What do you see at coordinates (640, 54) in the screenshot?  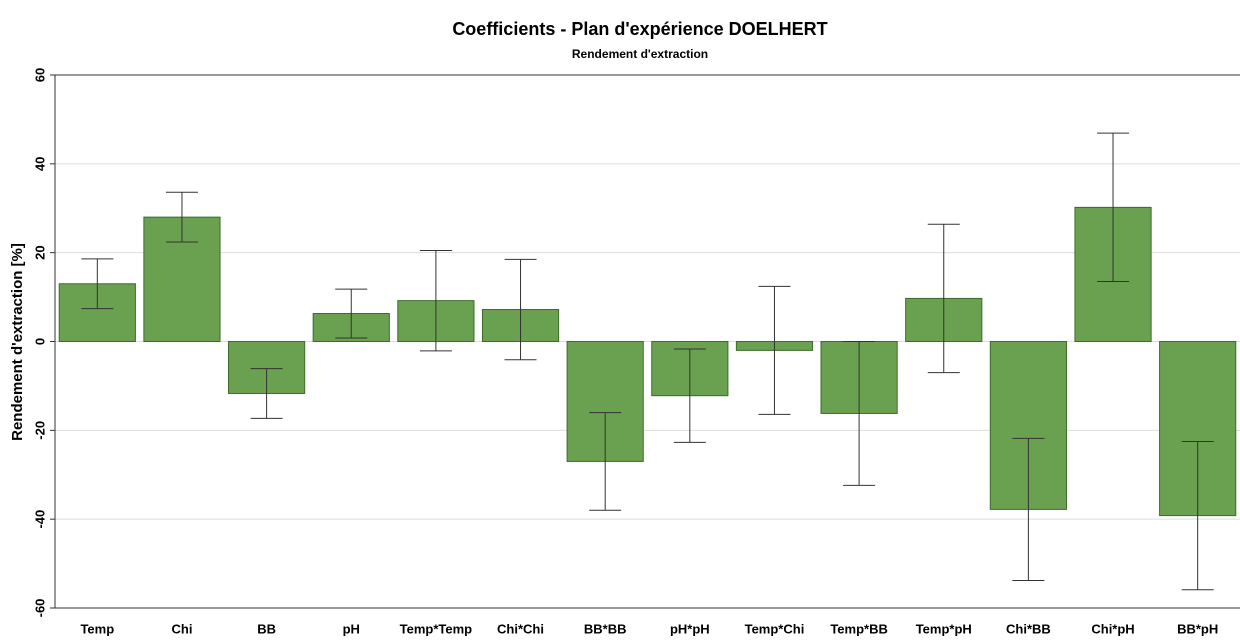 I see `chart-subtitle: Rendement d'extraction` at bounding box center [640, 54].